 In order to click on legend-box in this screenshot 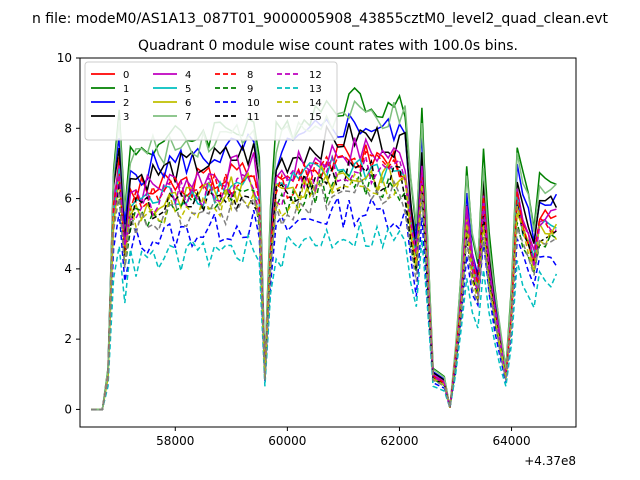, I will do `click(211, 101)`.